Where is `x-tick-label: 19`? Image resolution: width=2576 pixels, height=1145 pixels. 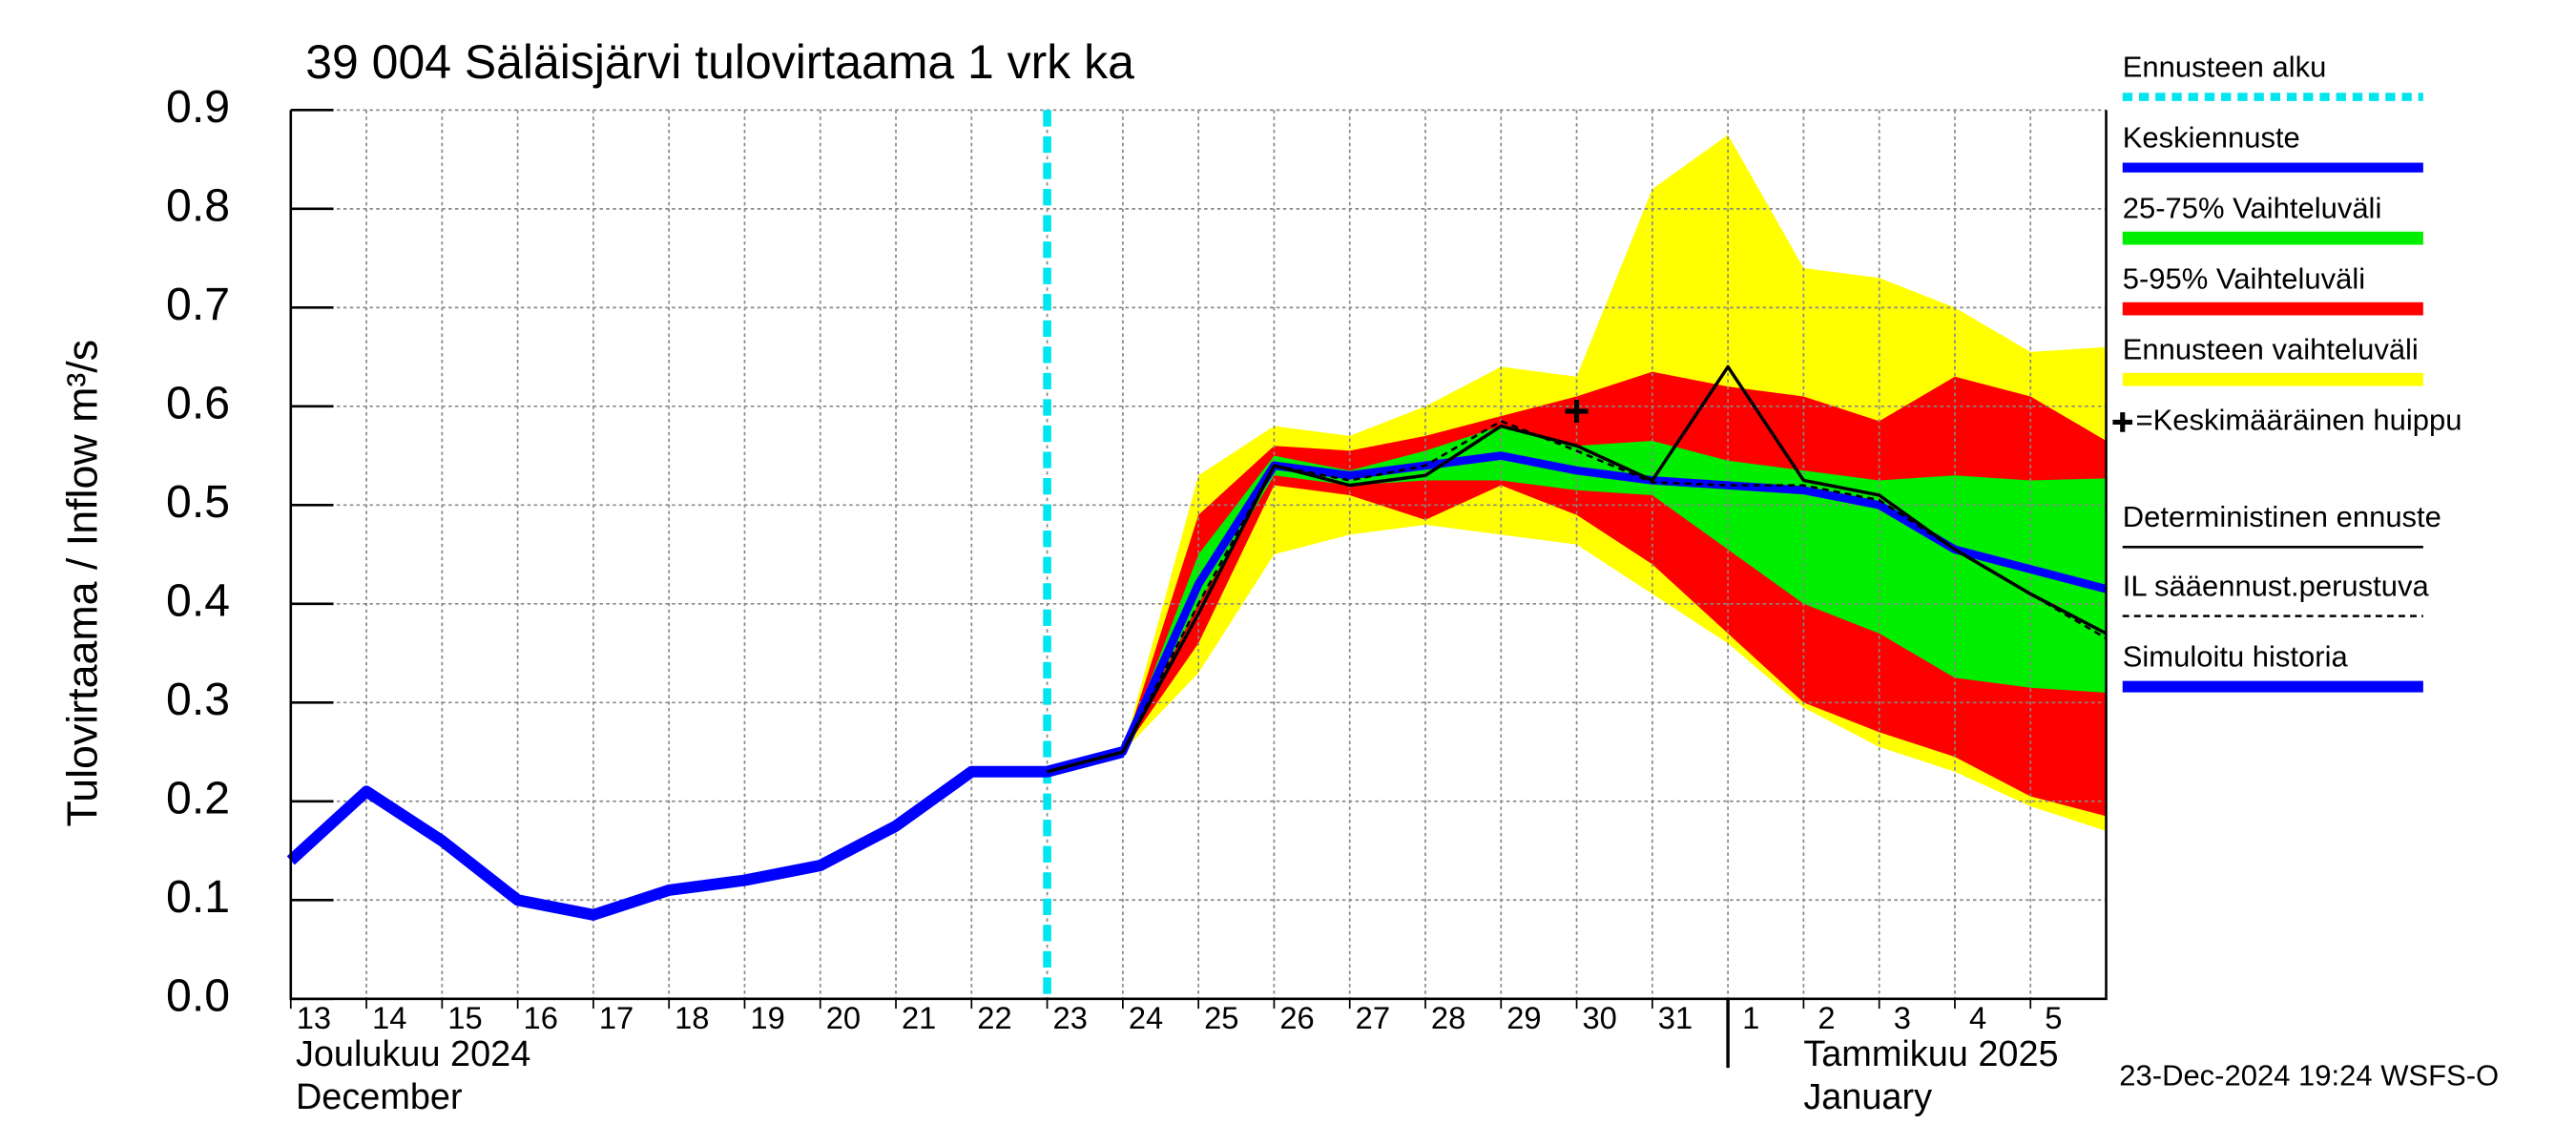
x-tick-label: 19 is located at coordinates (767, 1018).